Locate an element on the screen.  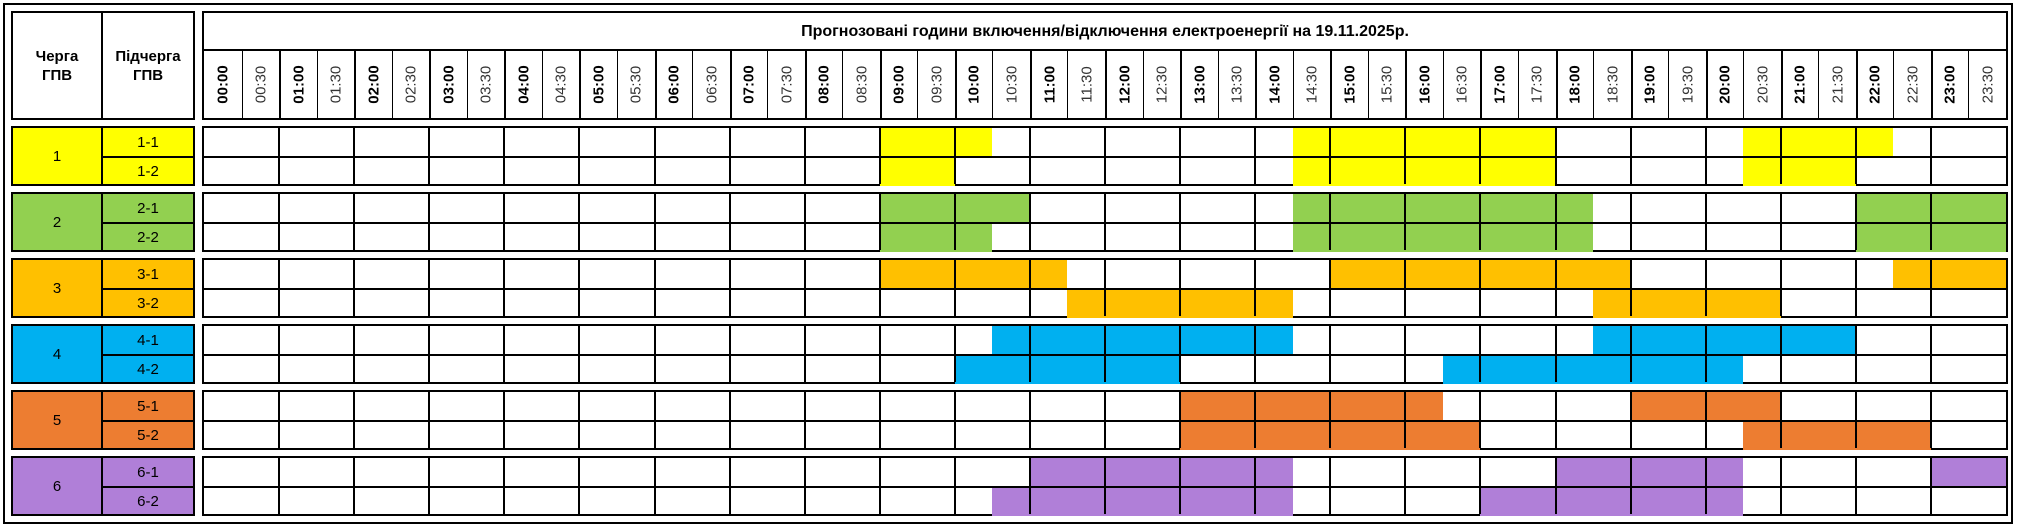
time-slot-header: 23:30 is located at coordinates (1987, 84).